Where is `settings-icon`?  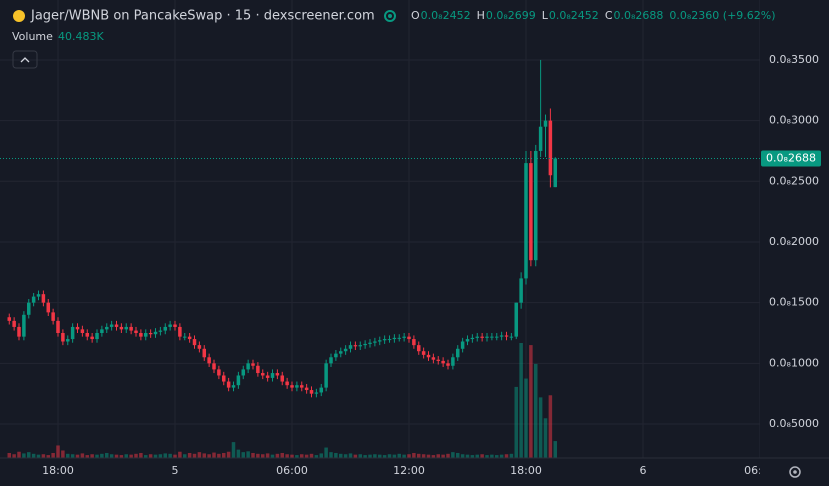 settings-icon is located at coordinates (795, 472).